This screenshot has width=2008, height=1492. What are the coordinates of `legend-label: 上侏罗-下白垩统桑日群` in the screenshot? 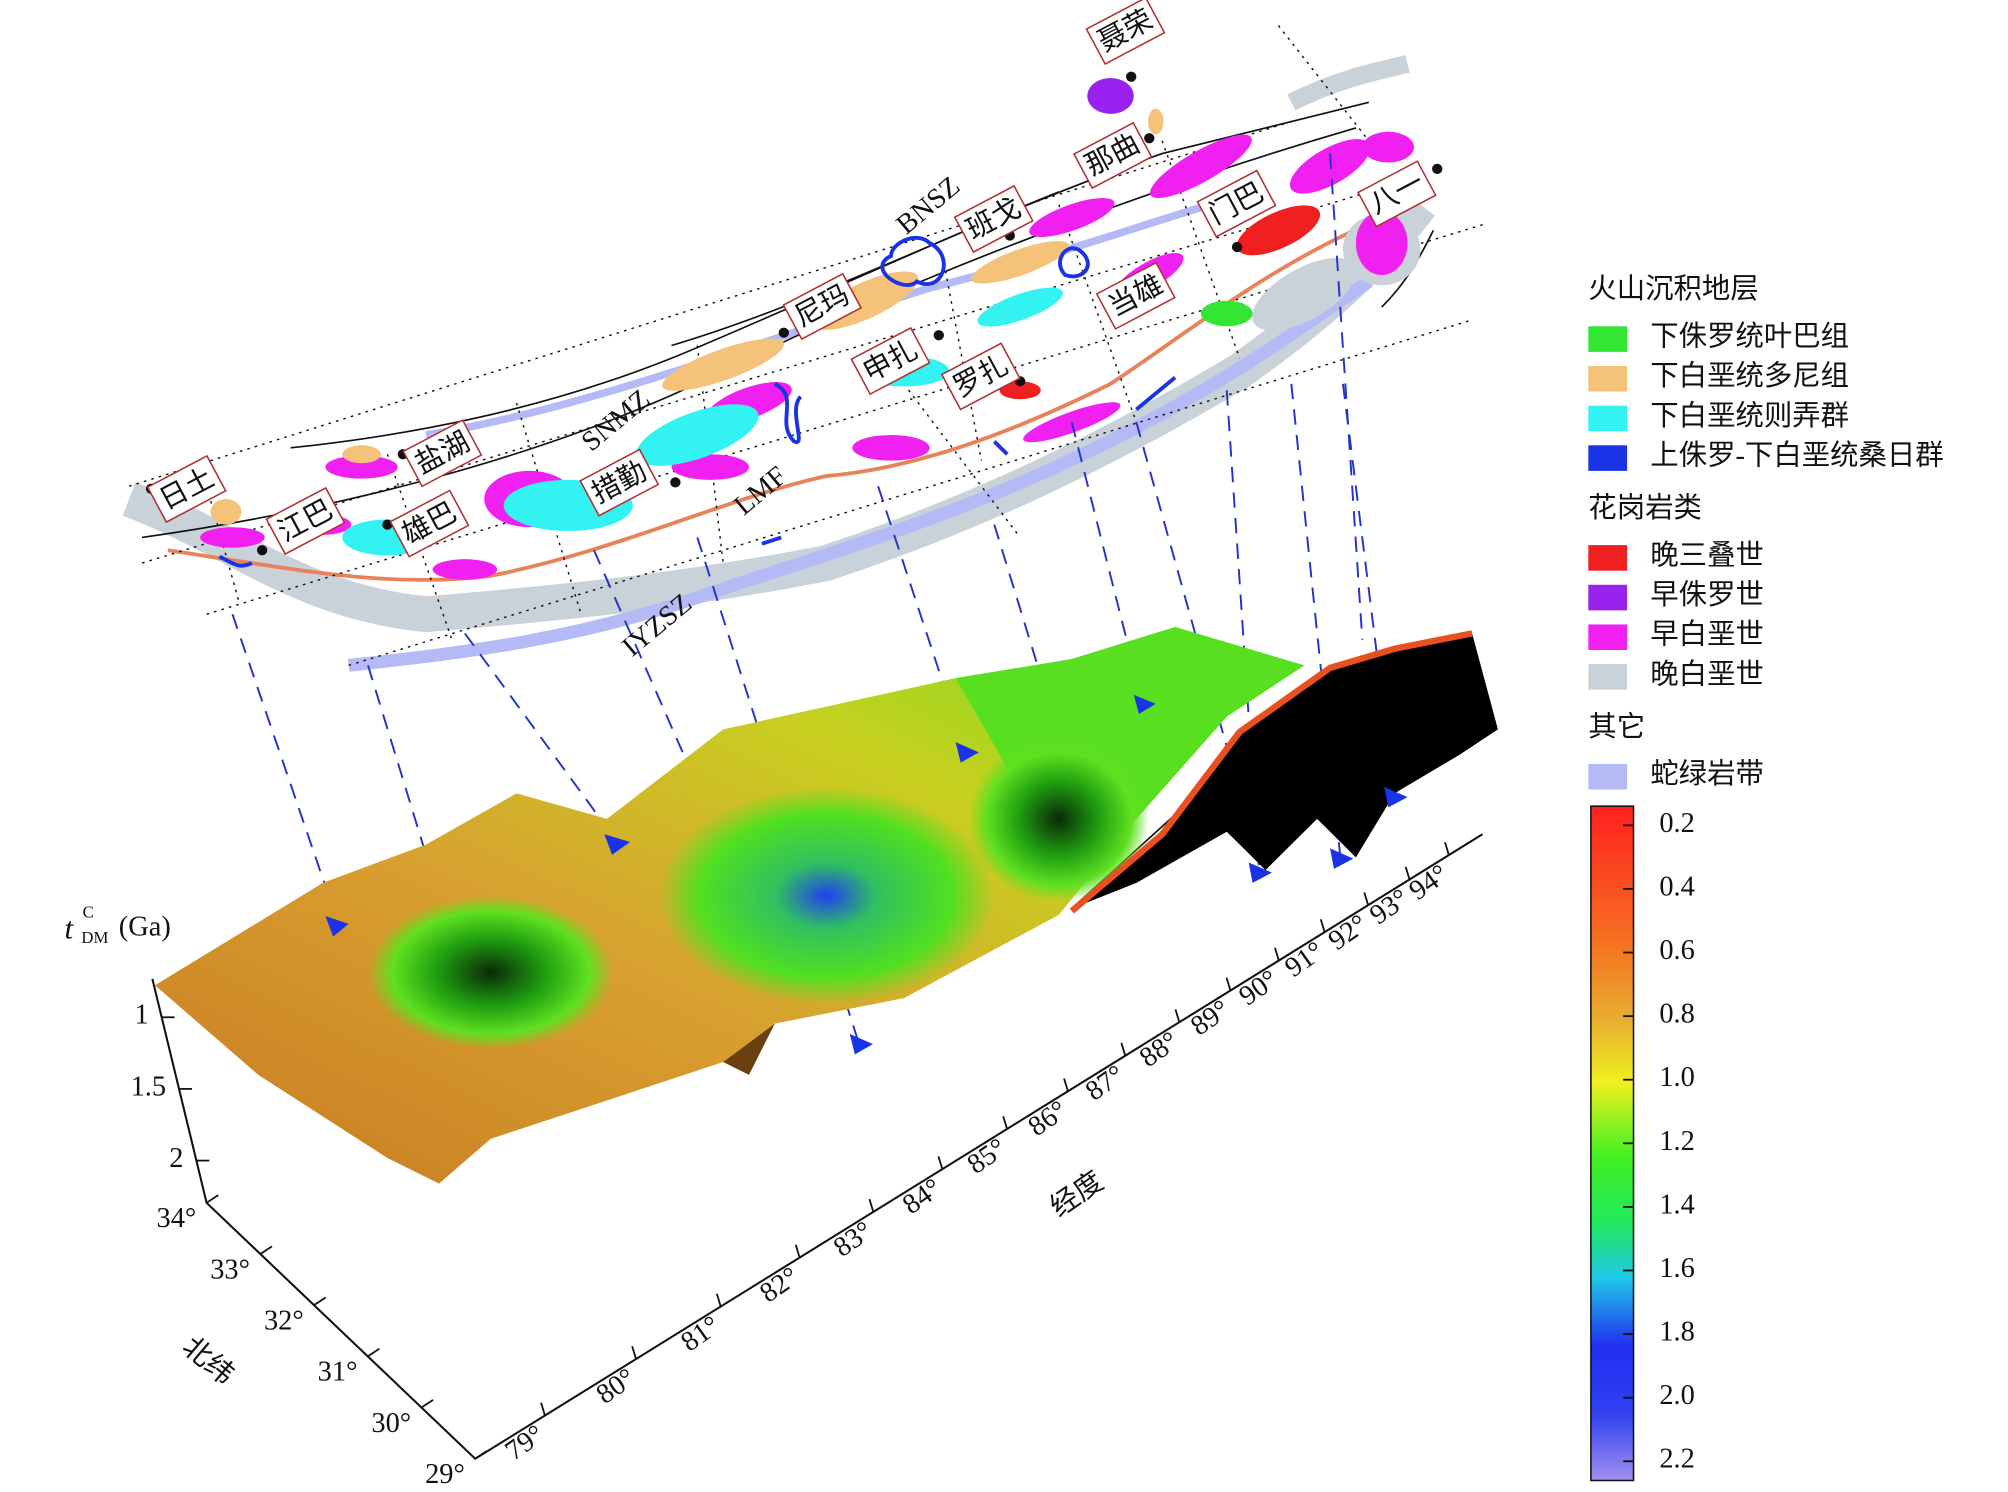 It's located at (1796, 456).